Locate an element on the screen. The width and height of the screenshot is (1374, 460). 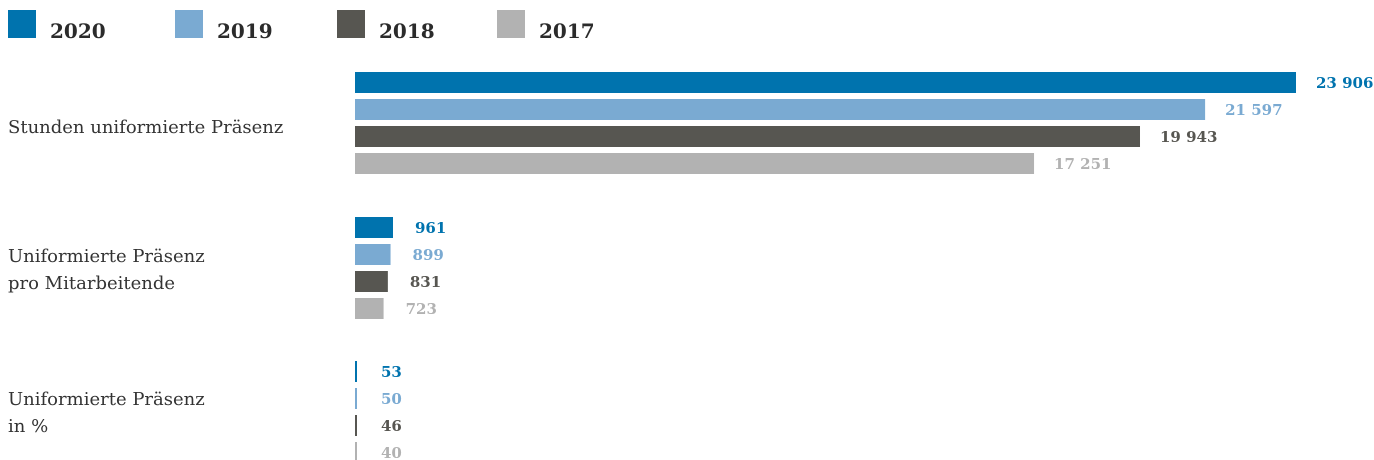
group-label-1-1: pro Mitarbeitende is located at coordinates (91, 283).